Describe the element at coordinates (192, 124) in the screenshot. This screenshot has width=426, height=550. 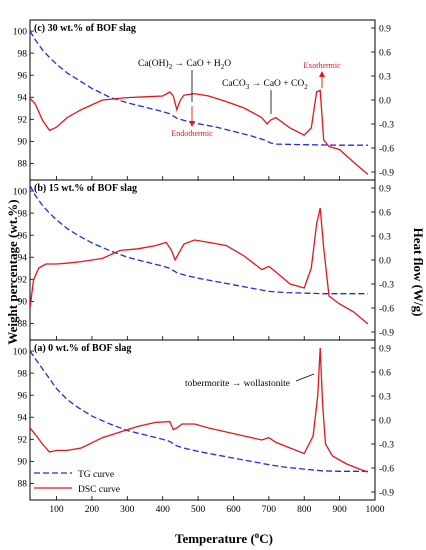
I see `endothermic-arrowhead` at that location.